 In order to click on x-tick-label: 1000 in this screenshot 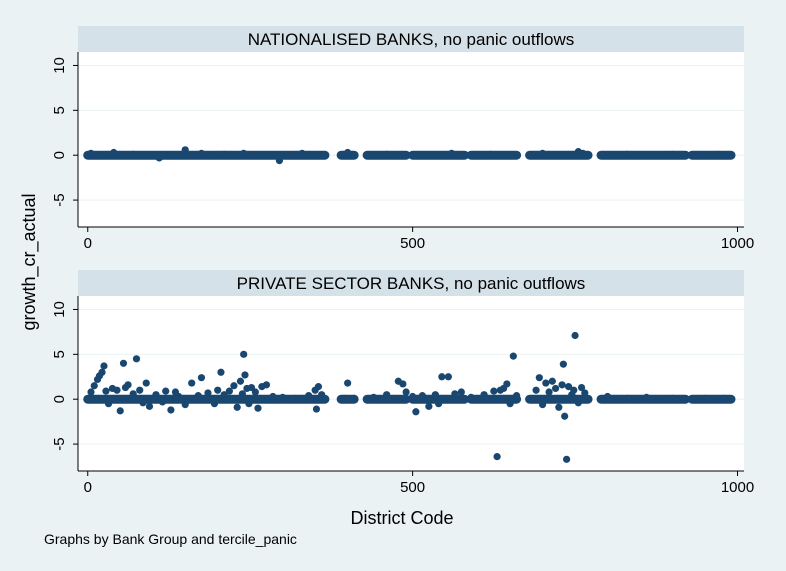, I will do `click(737, 243)`.